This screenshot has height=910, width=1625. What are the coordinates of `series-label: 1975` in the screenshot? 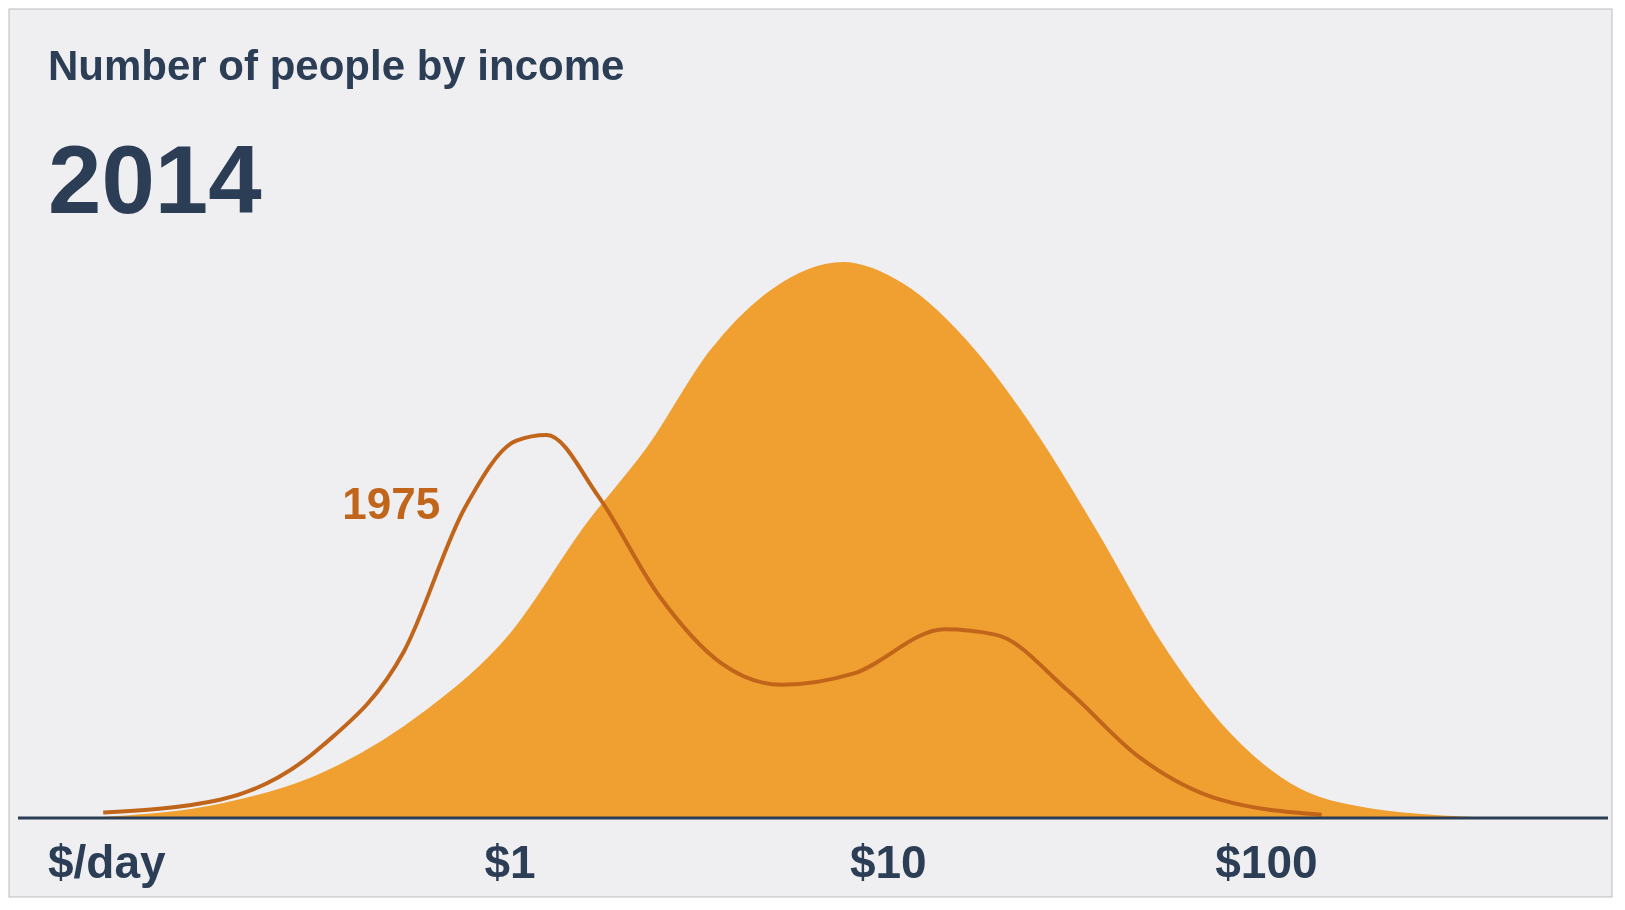 It's located at (391, 504).